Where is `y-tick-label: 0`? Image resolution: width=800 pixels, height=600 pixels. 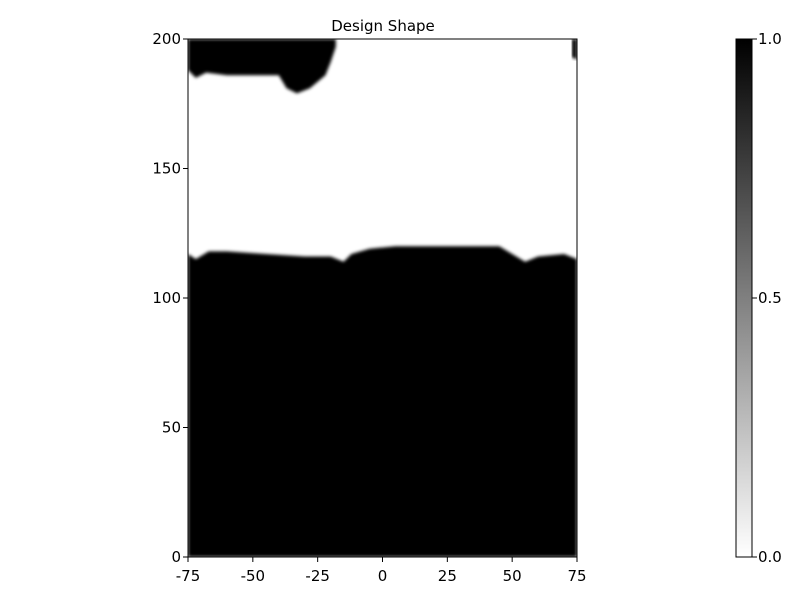 y-tick-label: 0 is located at coordinates (176, 557).